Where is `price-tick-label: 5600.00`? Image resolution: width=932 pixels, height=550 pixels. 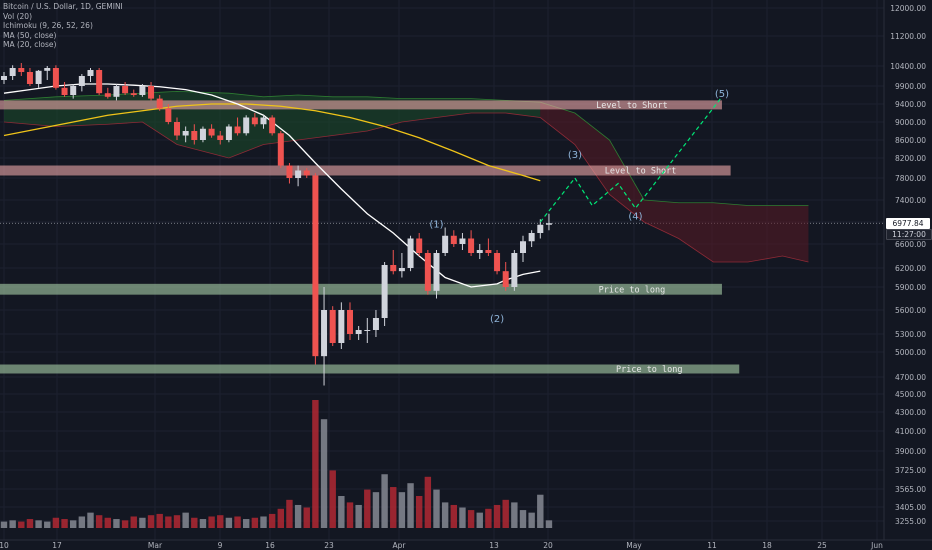 price-tick-label: 5600.00 is located at coordinates (910, 310).